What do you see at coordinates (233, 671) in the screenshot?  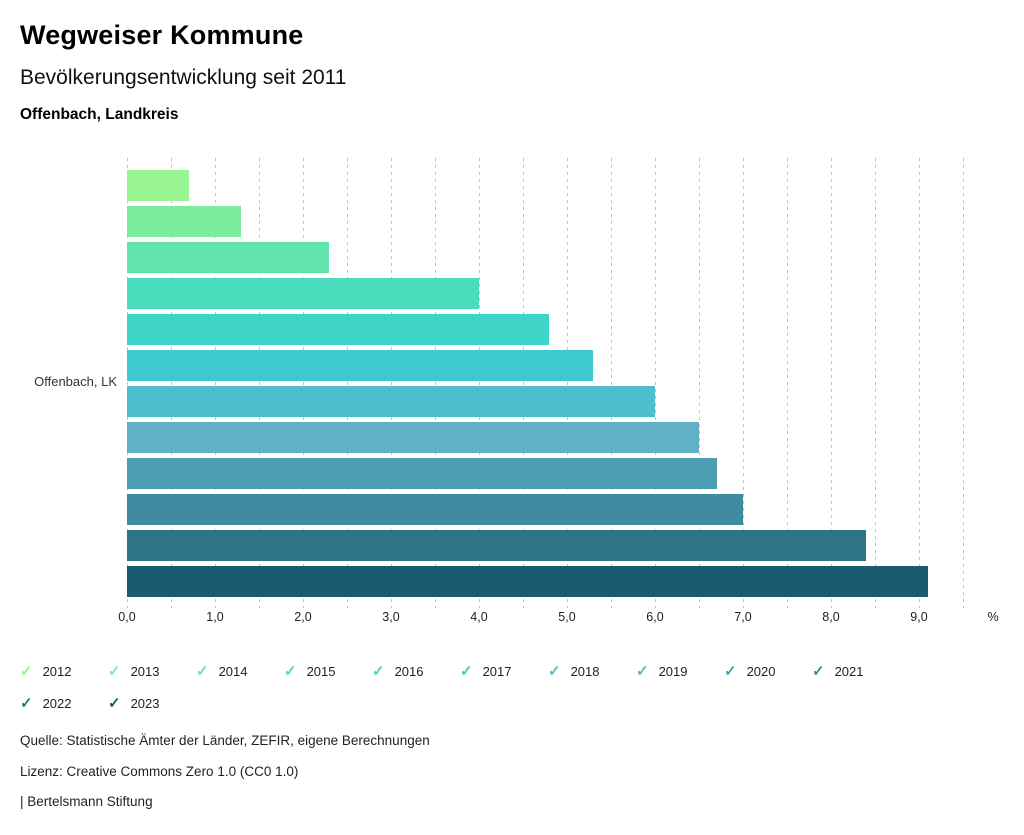 I see `legend-item-label: 2014` at bounding box center [233, 671].